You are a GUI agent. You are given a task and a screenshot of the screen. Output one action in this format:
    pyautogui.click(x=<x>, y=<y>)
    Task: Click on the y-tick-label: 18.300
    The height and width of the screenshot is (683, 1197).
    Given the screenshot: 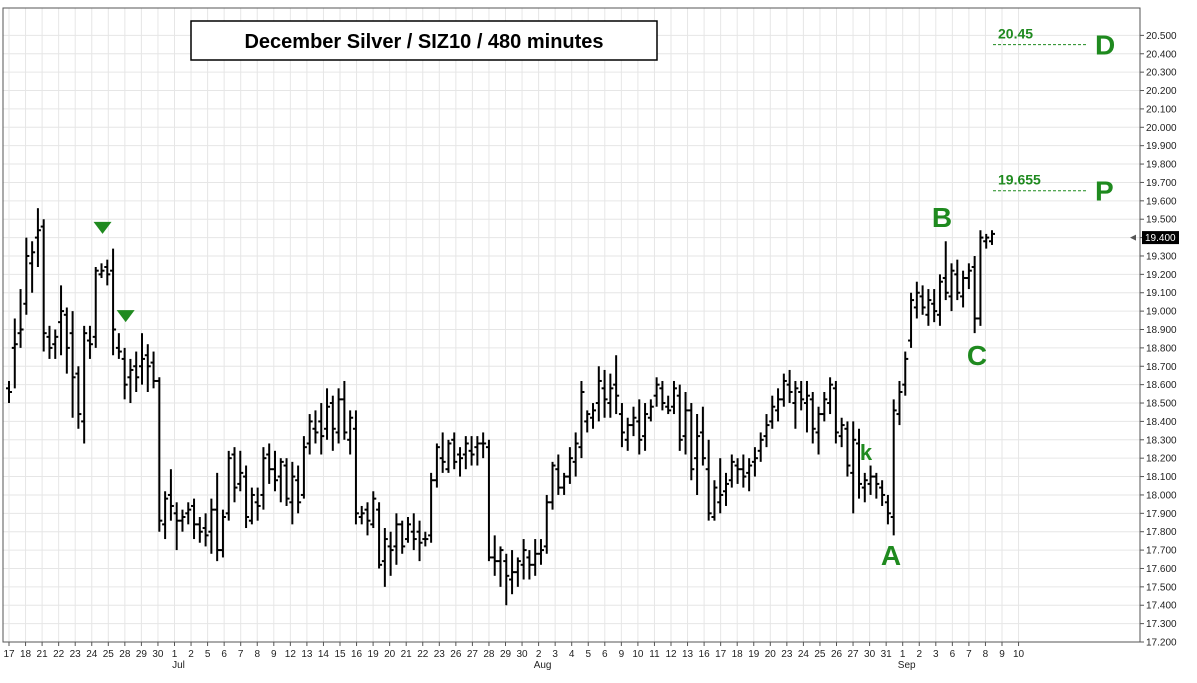 What is the action you would take?
    pyautogui.click(x=1161, y=440)
    